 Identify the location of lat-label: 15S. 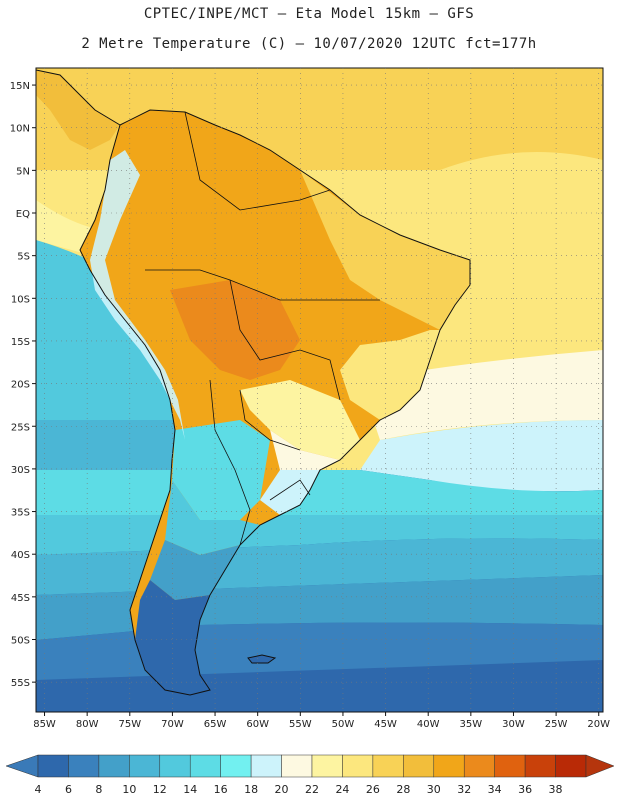
(20, 342).